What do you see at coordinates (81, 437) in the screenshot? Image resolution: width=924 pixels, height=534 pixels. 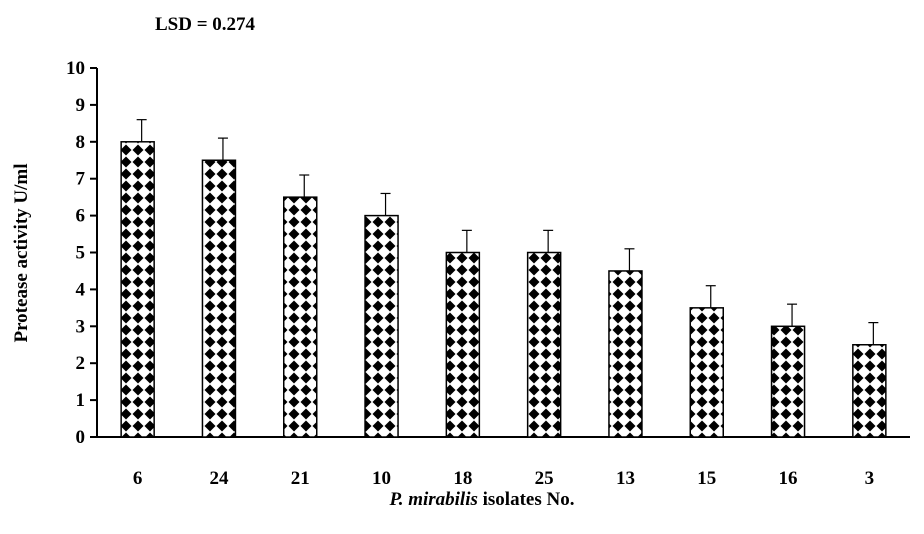 I see `y-tick-label: 0` at bounding box center [81, 437].